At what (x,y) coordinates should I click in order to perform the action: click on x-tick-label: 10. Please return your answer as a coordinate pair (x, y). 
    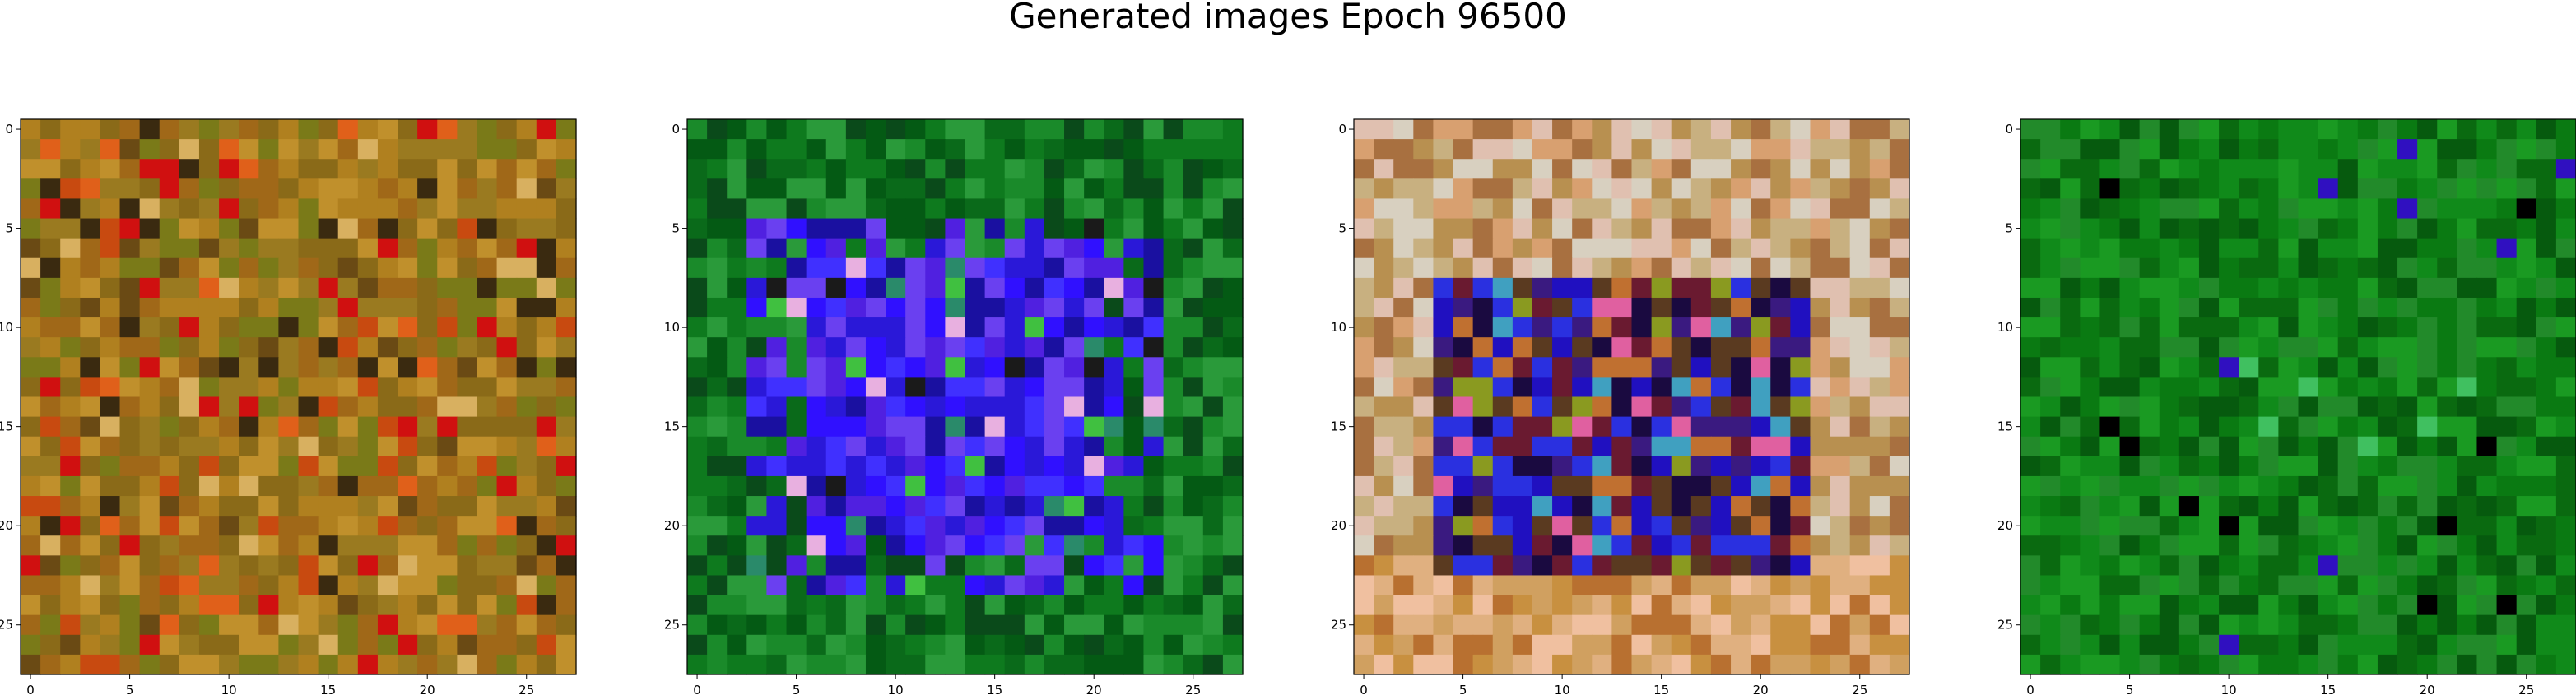
    Looking at the image, I should click on (1562, 689).